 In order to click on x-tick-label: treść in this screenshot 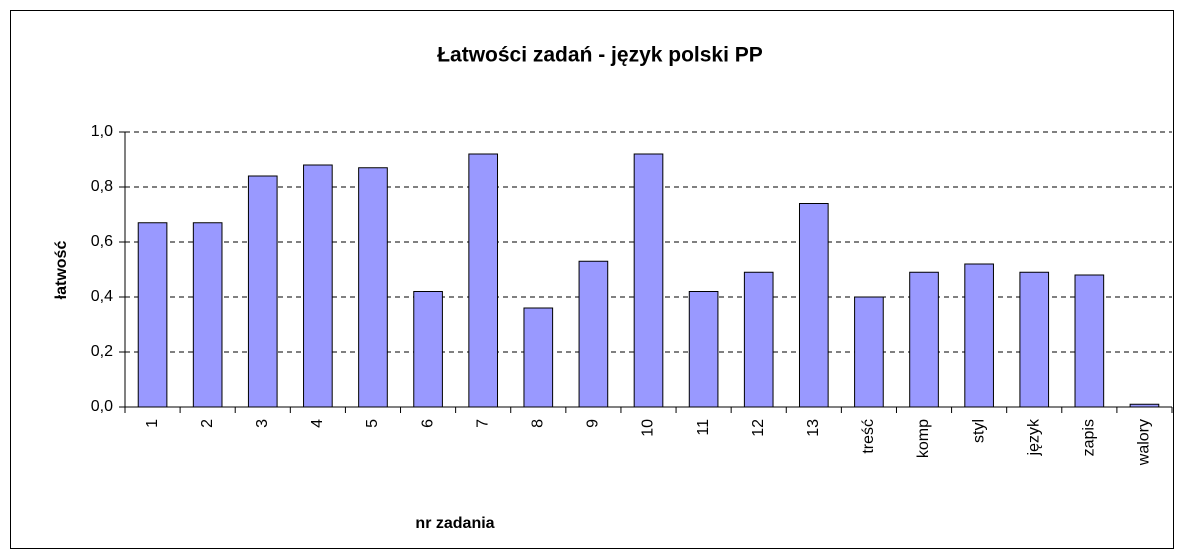, I will do `click(868, 436)`.